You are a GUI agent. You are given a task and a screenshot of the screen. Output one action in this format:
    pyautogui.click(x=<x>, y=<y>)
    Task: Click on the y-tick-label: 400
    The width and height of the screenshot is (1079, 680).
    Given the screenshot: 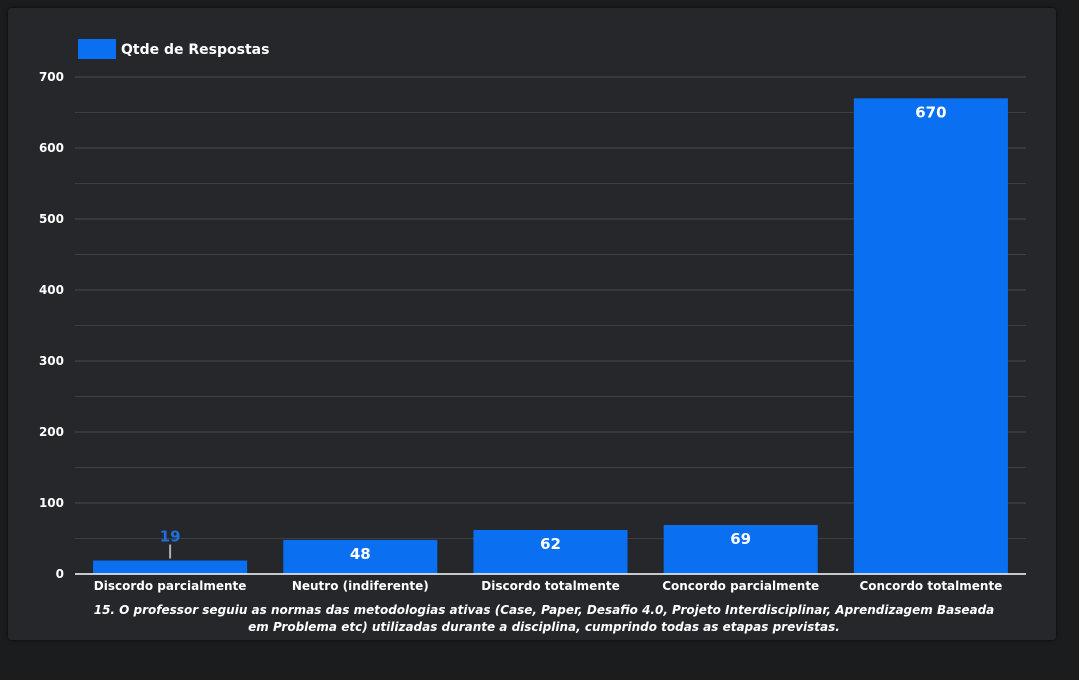 What is the action you would take?
    pyautogui.click(x=51, y=290)
    